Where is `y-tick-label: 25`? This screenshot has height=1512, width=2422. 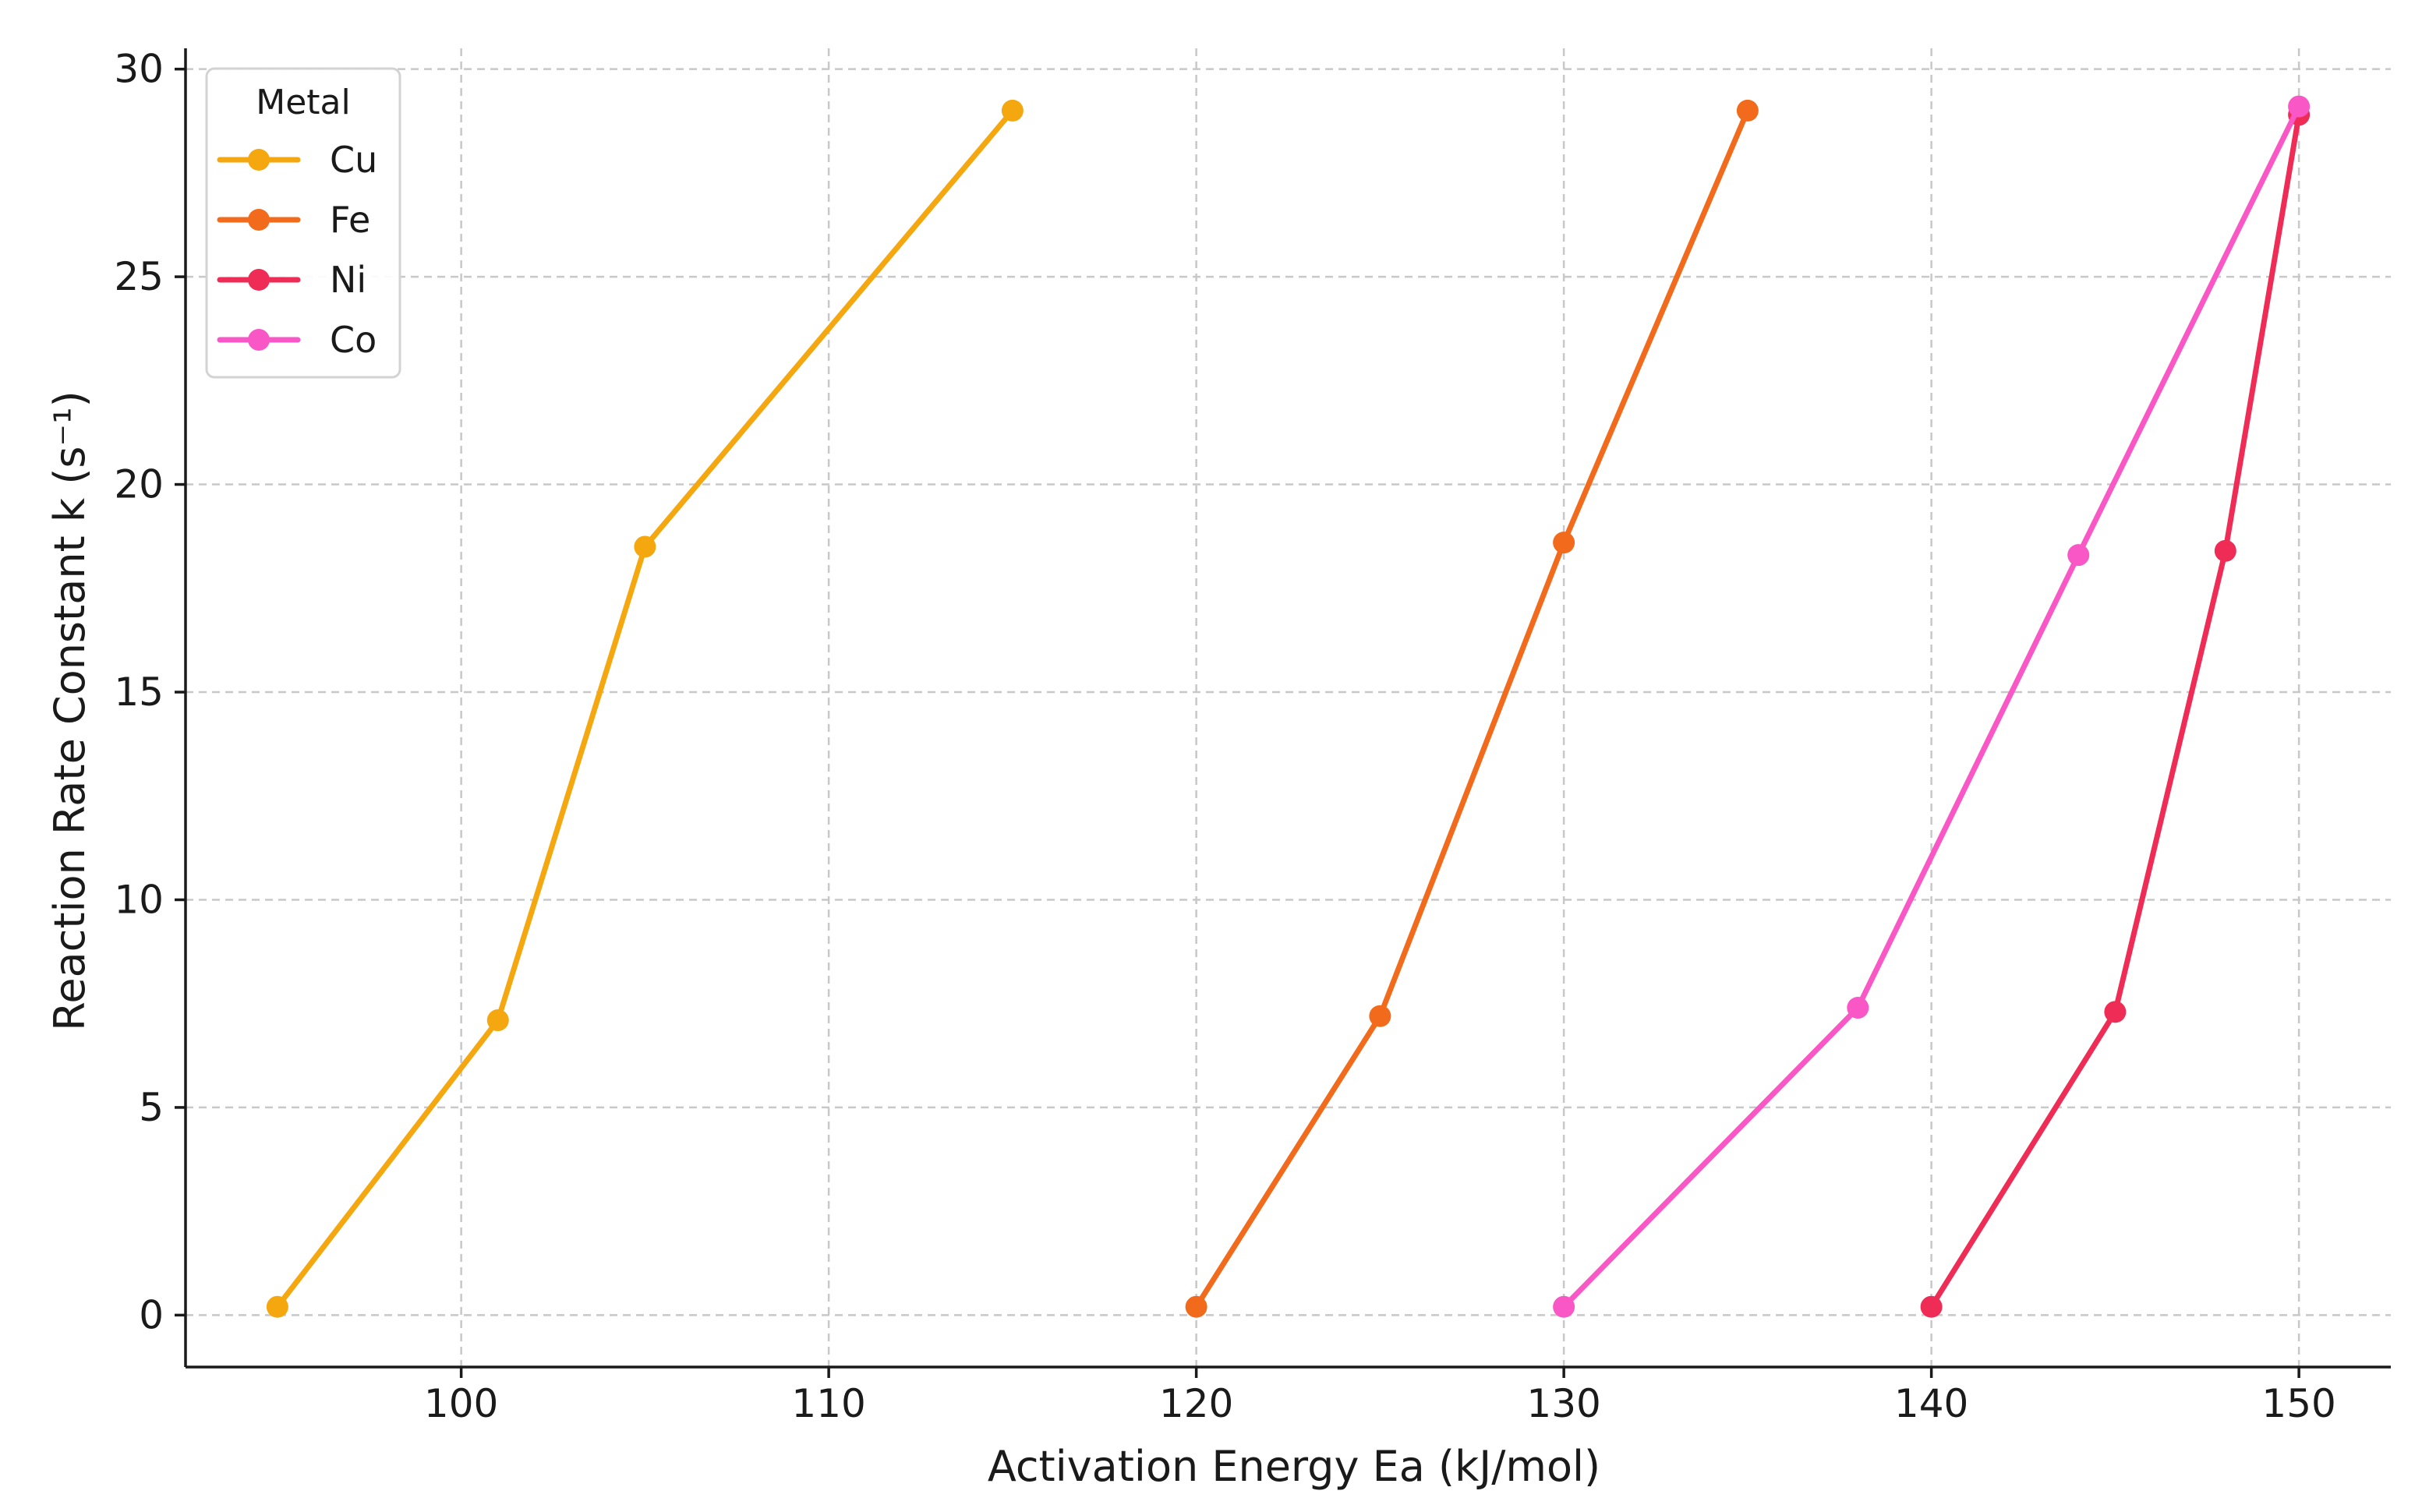 y-tick-label: 25 is located at coordinates (139, 276).